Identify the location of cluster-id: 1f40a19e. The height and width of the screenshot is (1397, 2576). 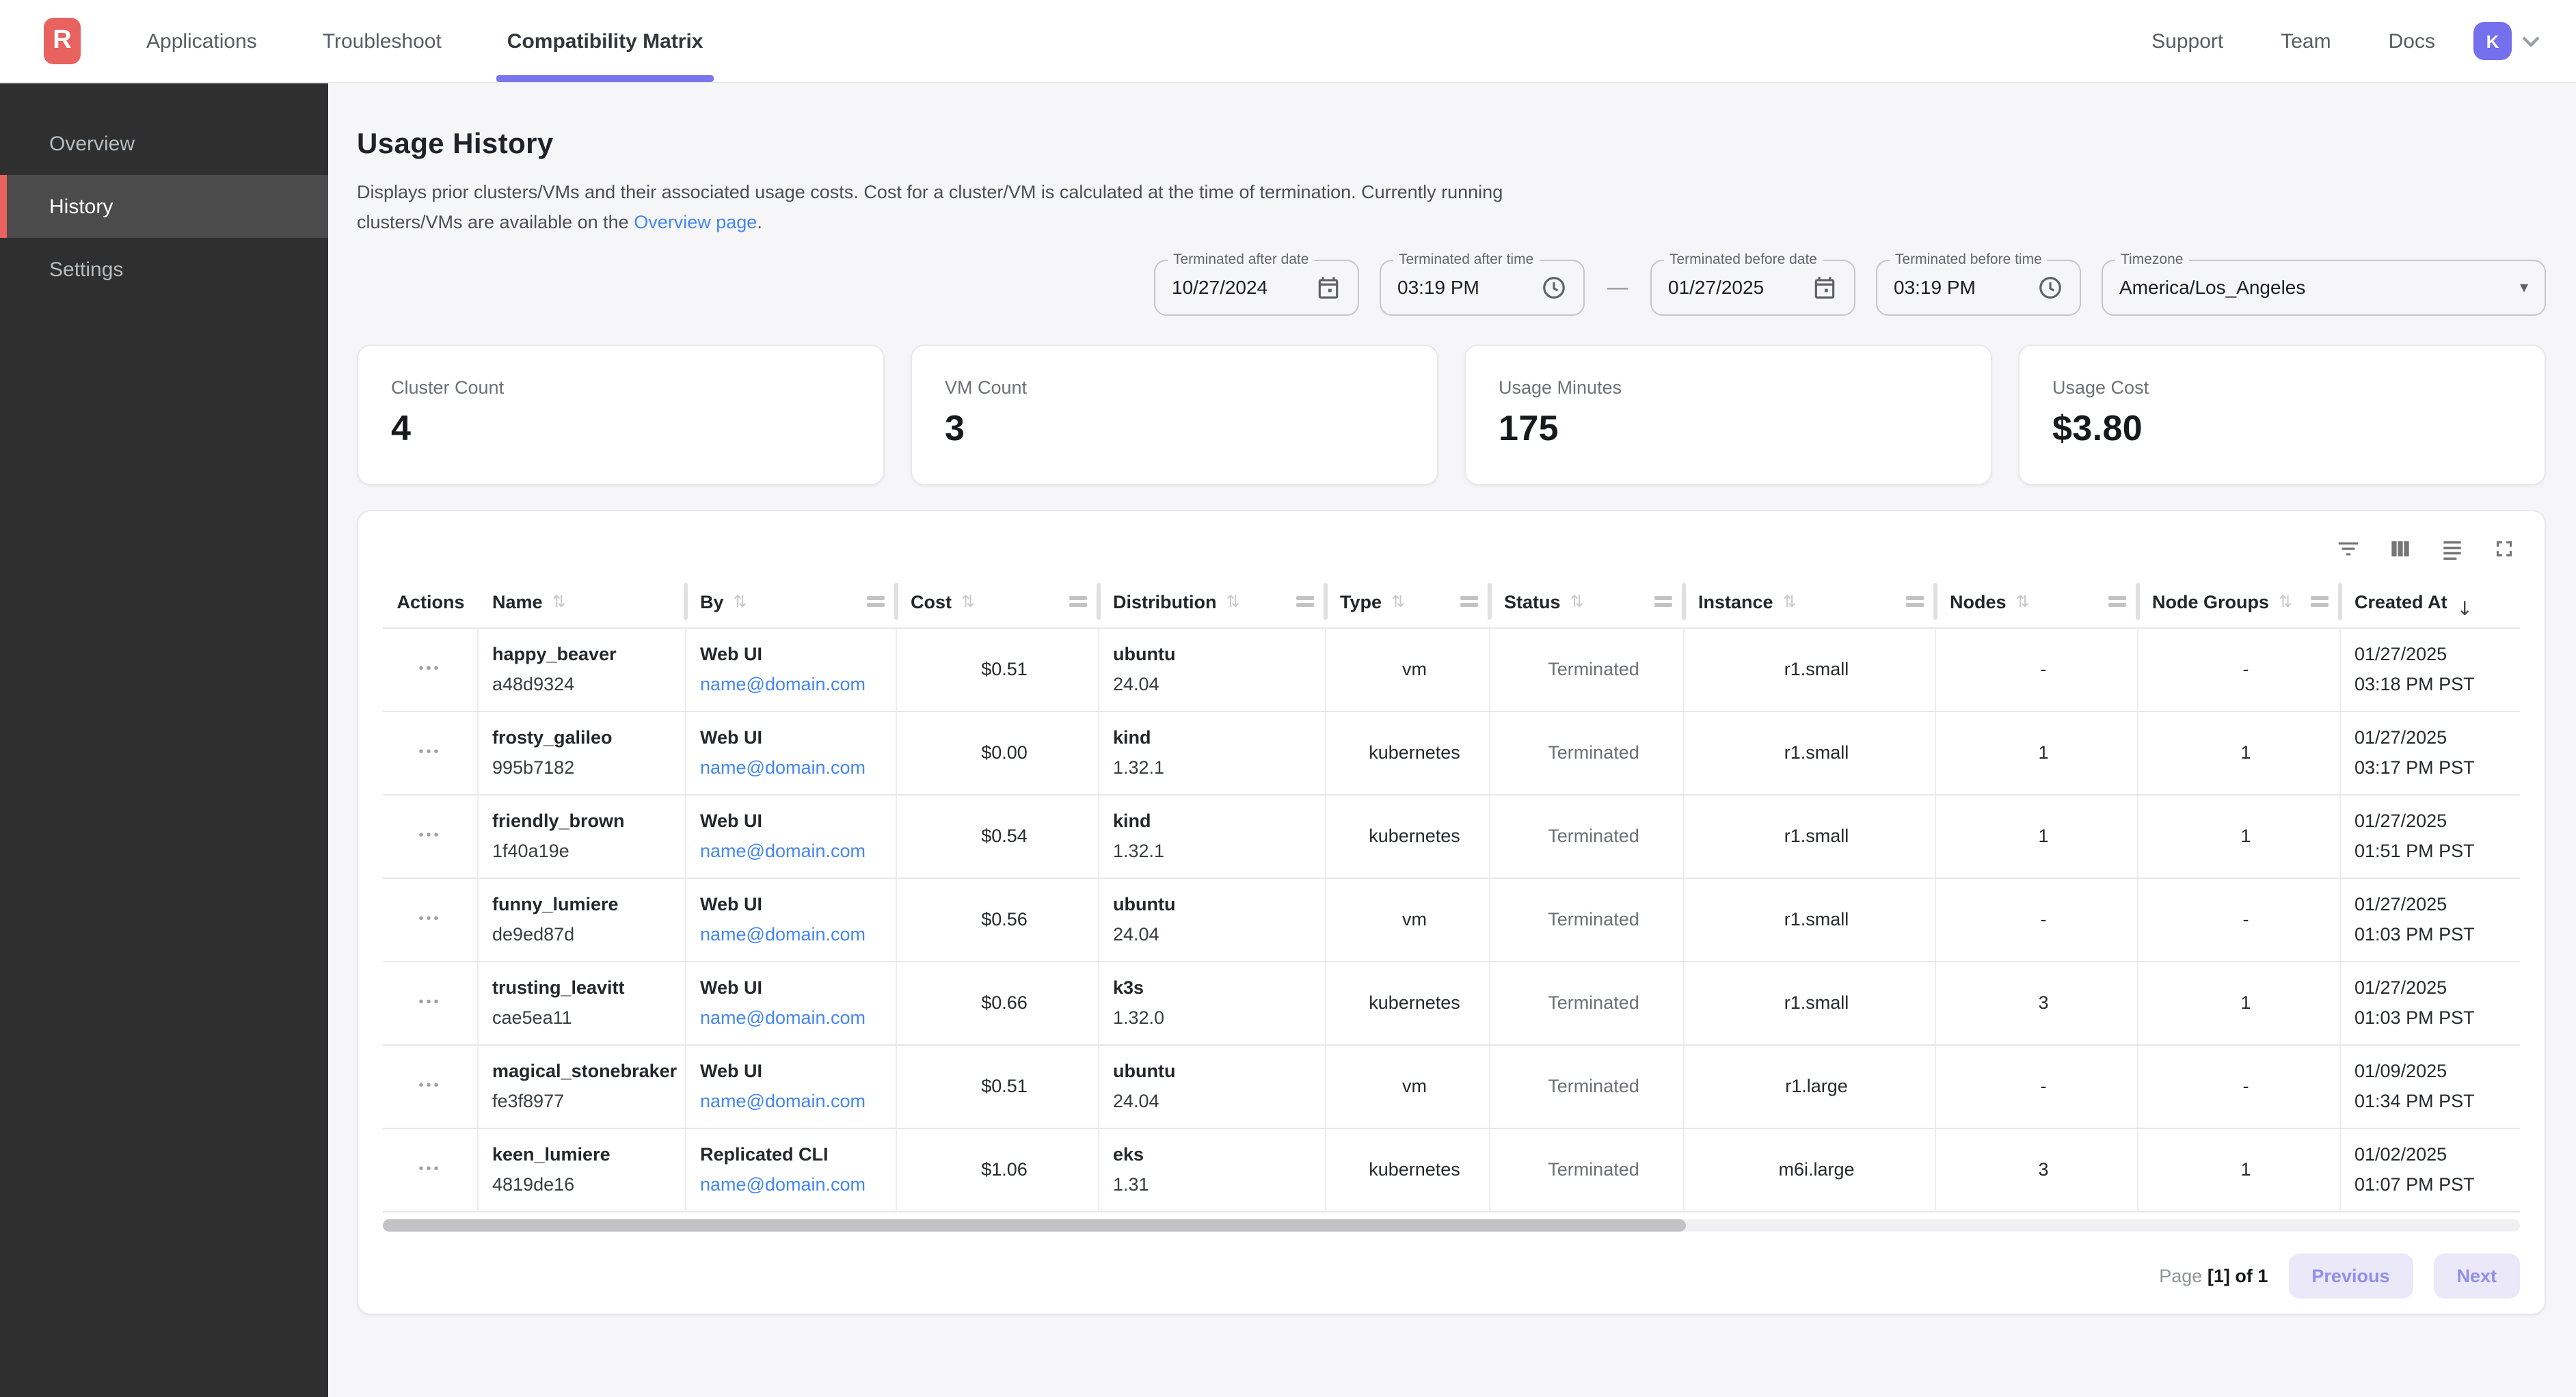
(530, 851).